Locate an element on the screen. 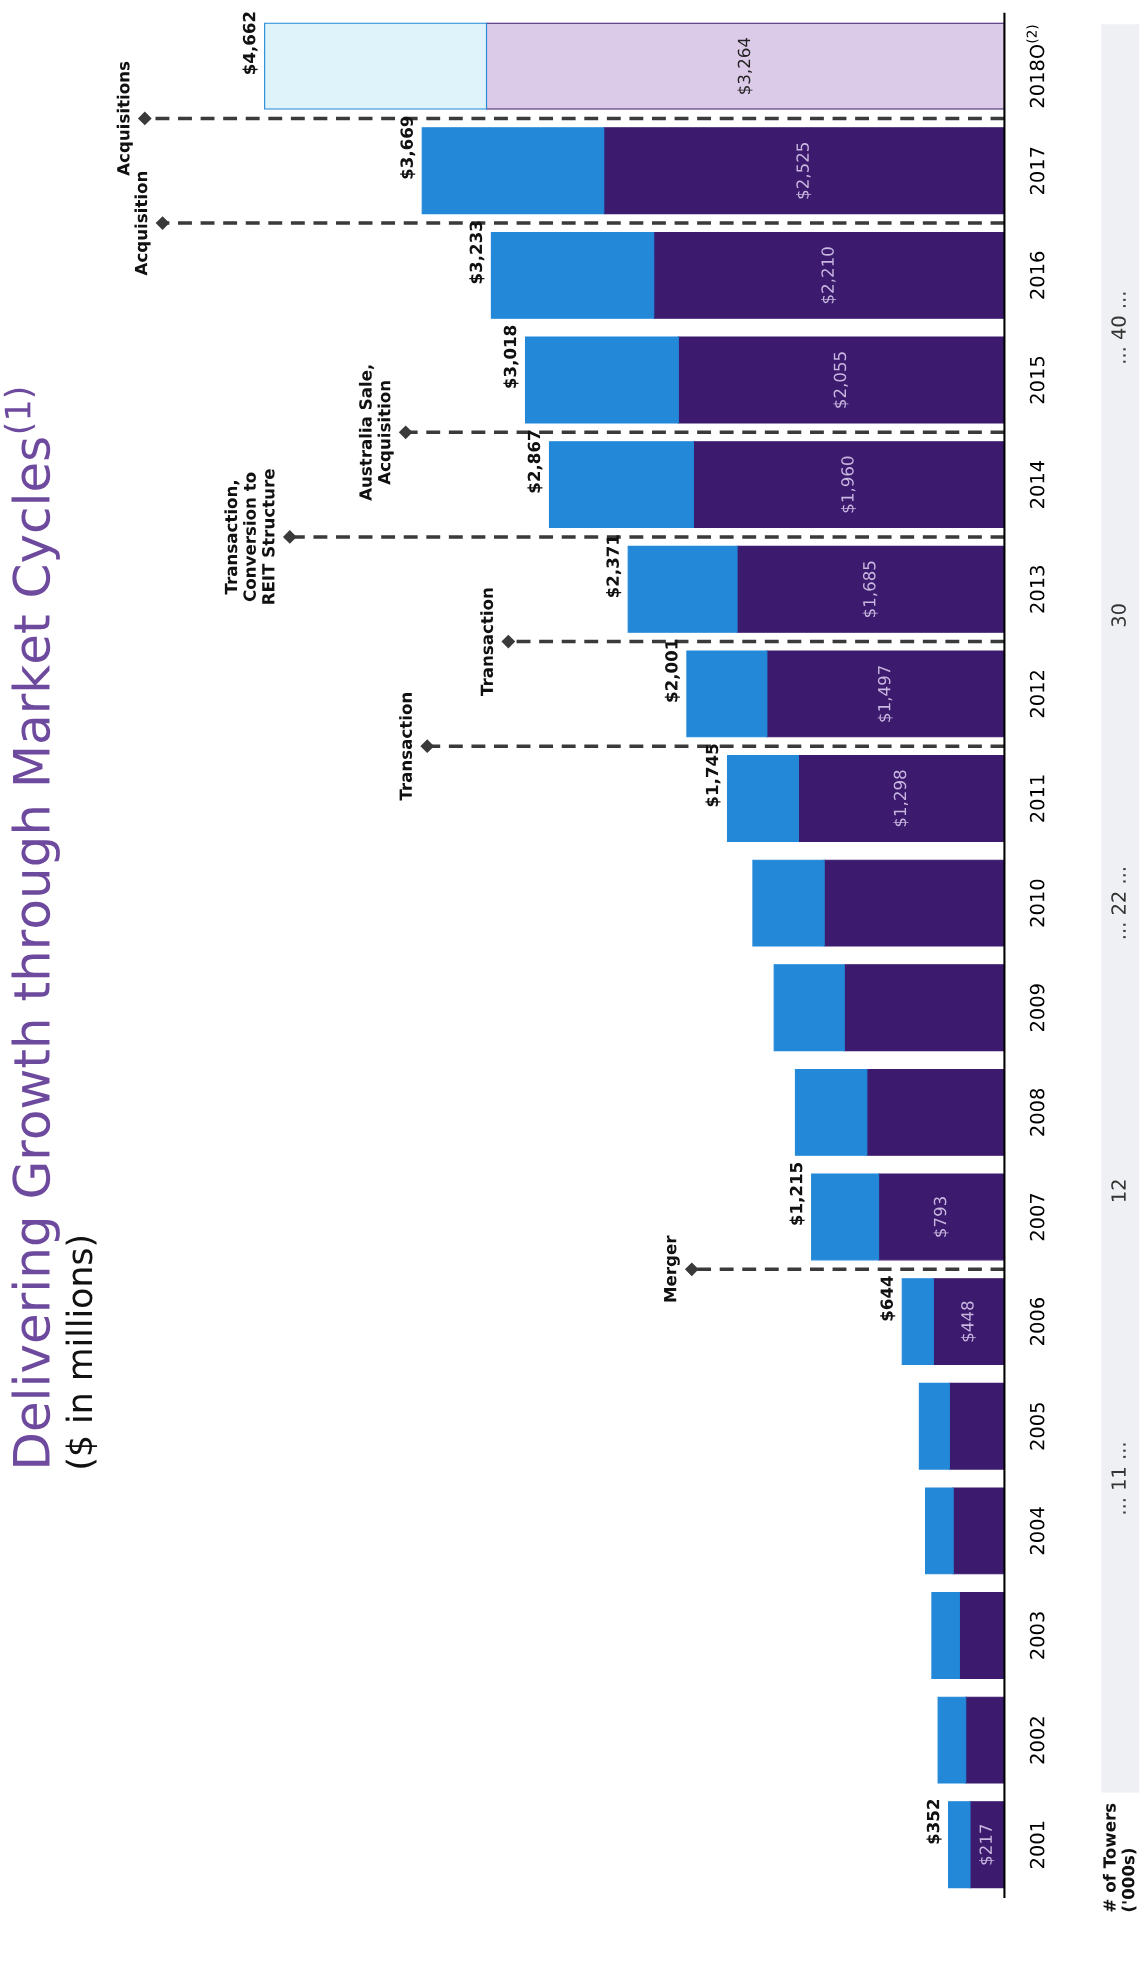 This screenshot has height=1974, width=1144. data-label: $3,264 is located at coordinates (745, 65).